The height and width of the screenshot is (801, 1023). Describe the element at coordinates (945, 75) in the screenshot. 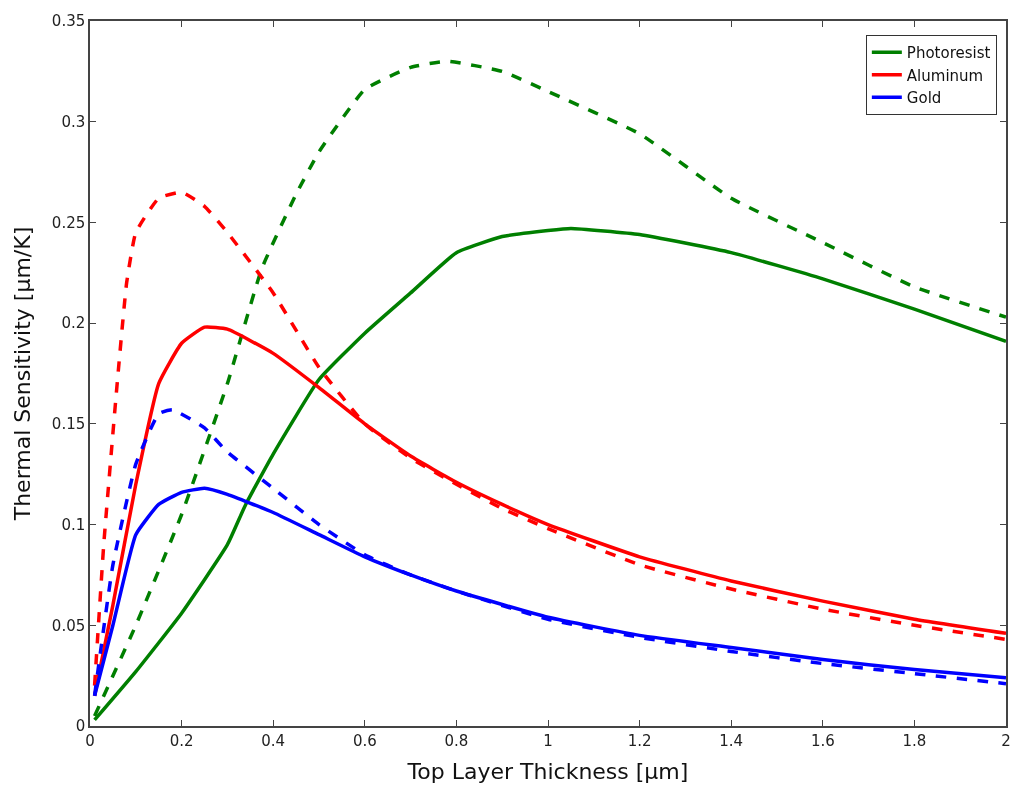

I see `legend-label: Aluminum` at that location.